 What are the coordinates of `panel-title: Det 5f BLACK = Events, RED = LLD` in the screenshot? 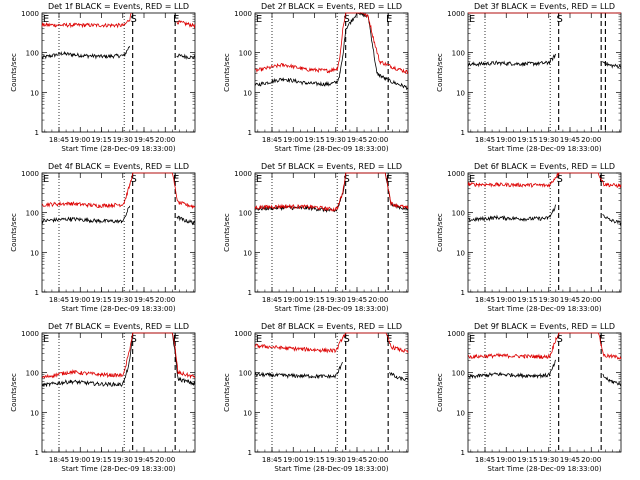 It's located at (331, 166).